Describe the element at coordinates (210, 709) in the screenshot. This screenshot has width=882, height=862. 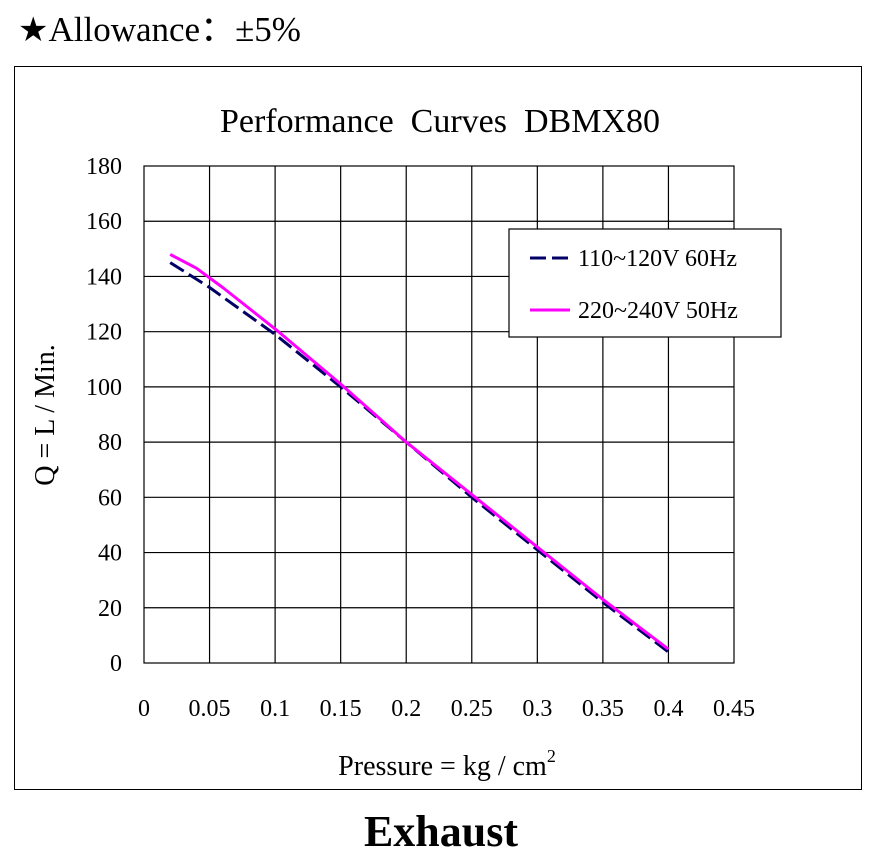
I see `x-tick-label: 0.05` at that location.